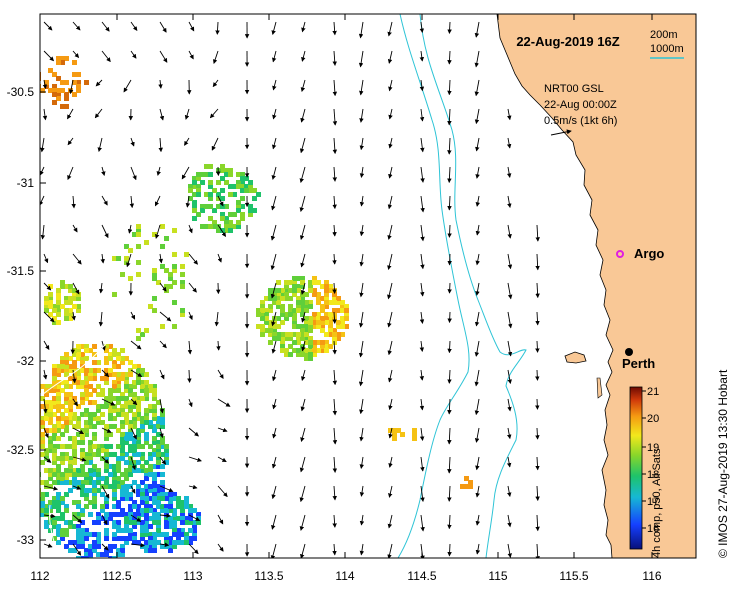 The height and width of the screenshot is (592, 739). Describe the element at coordinates (344, 576) in the screenshot. I see `lon-tick-label: 114` at that location.